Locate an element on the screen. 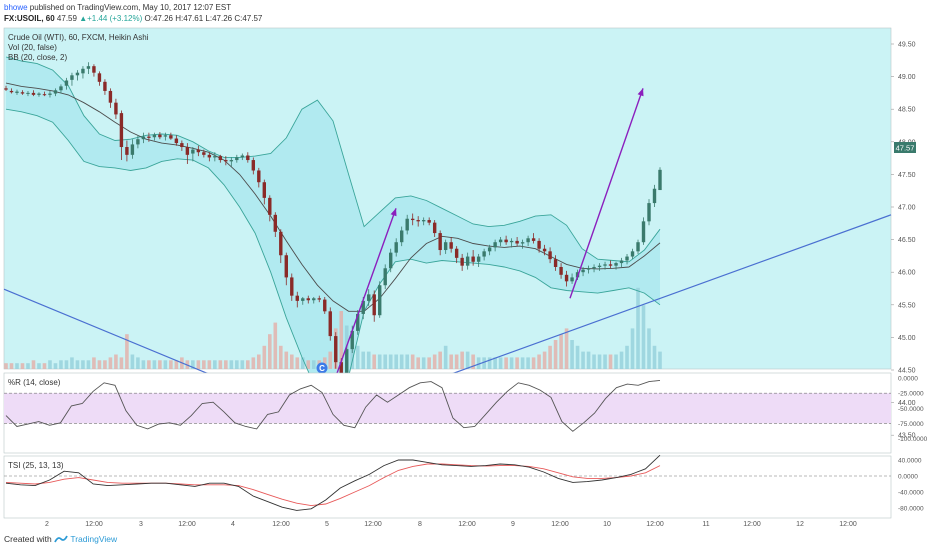  williams-r-line is located at coordinates (333, 405).